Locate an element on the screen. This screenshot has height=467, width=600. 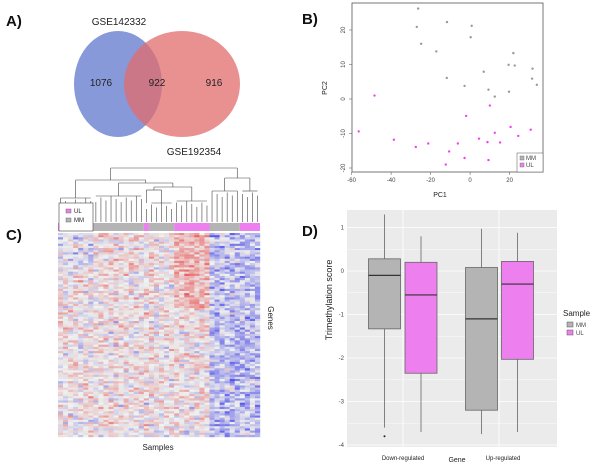
venn-count-intersection: 922 is located at coordinates (157, 83).